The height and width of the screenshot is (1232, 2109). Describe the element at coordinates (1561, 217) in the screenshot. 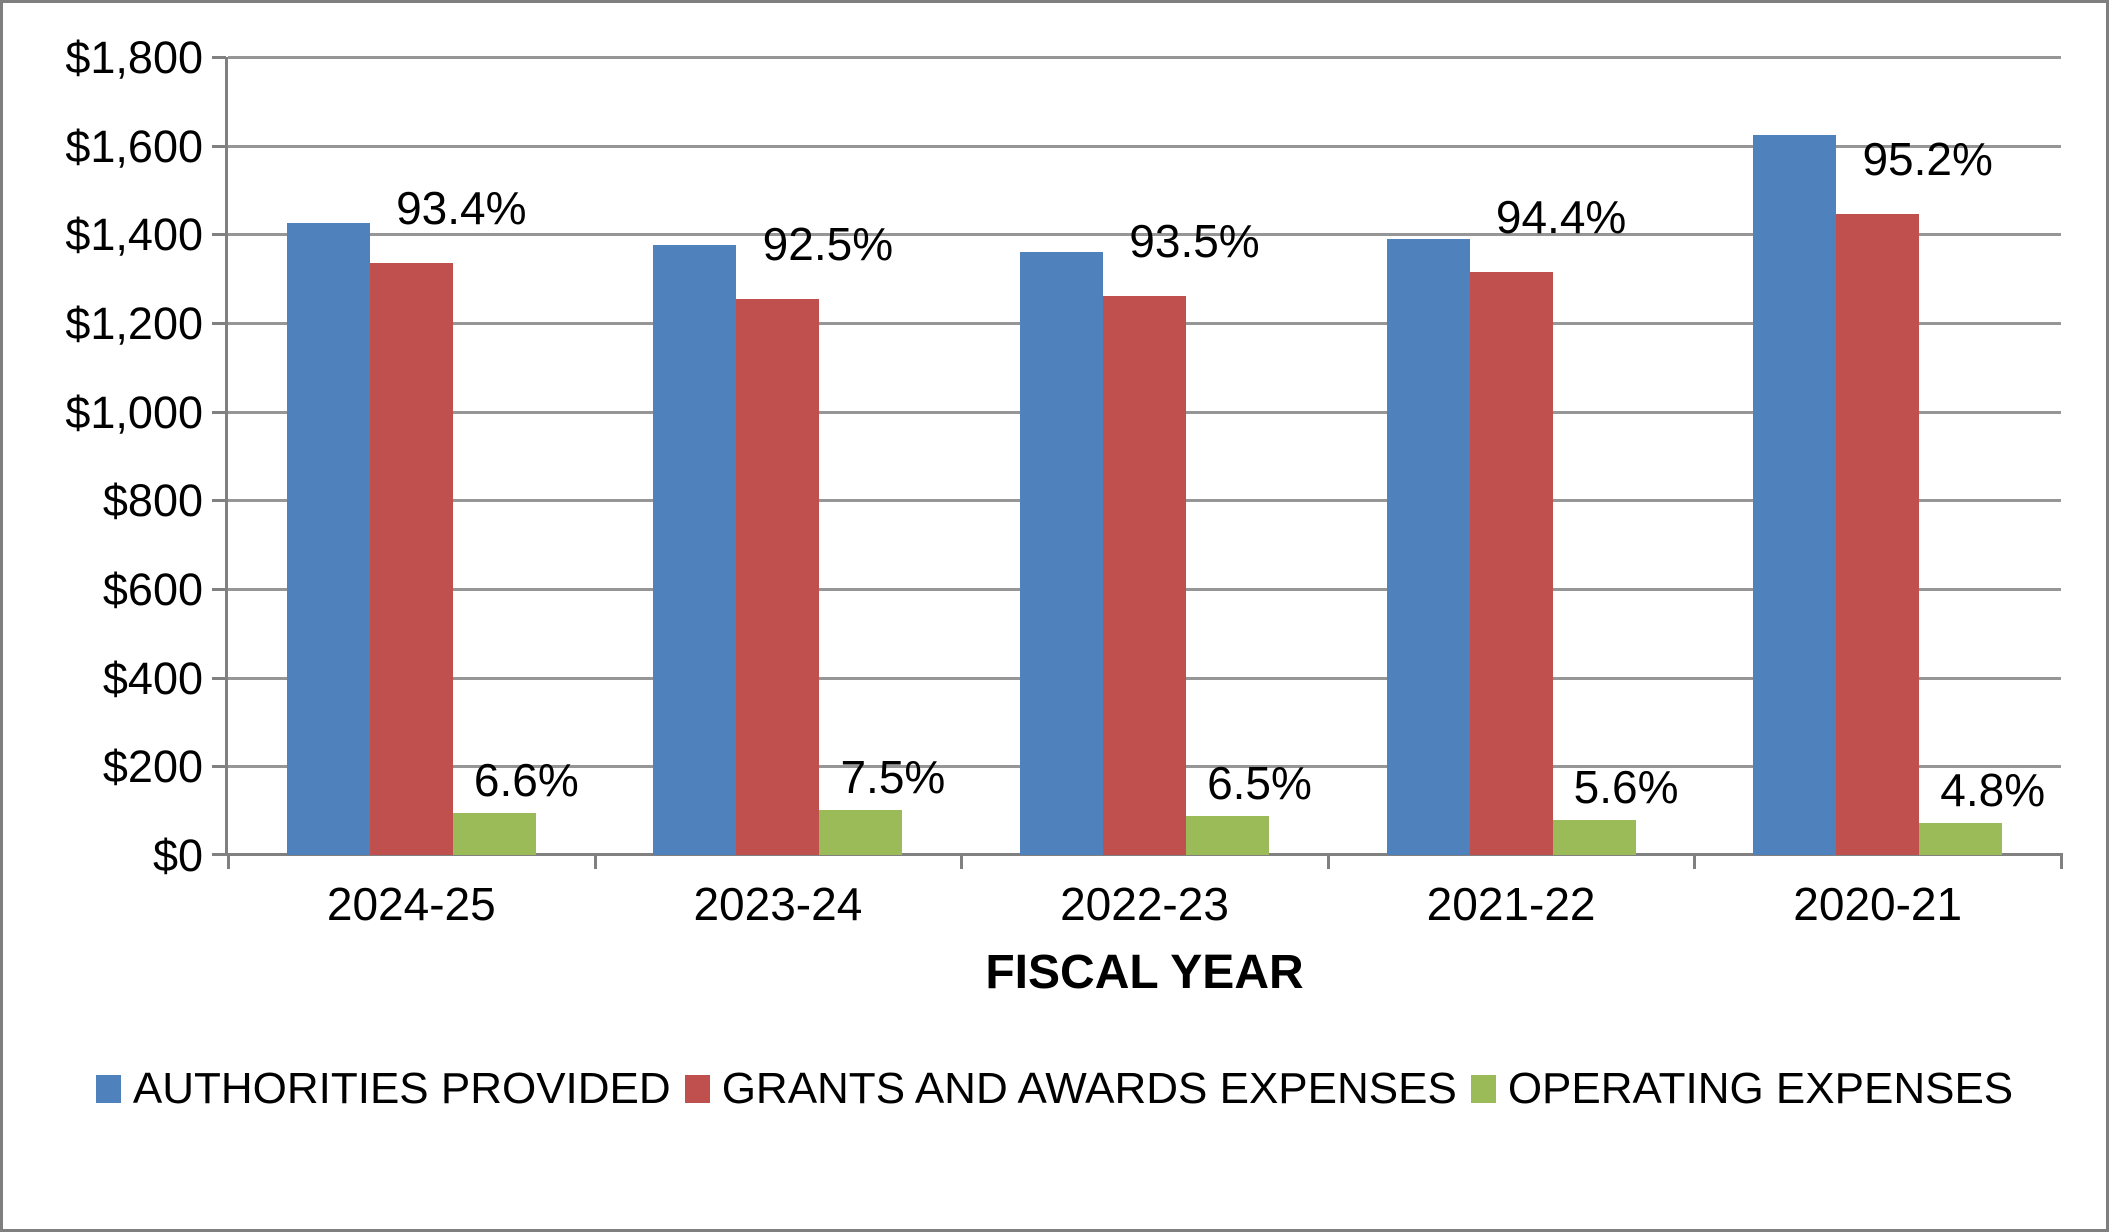

I see `bar-data-label: 94.4%` at that location.